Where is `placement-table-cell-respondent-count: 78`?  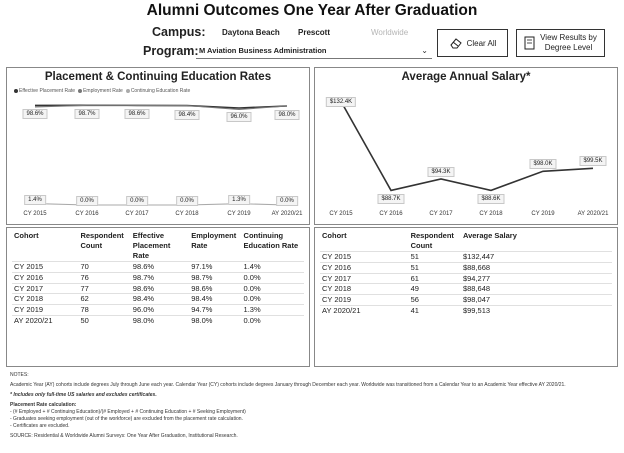 placement-table-cell-respondent-count: 78 is located at coordinates (104, 310).